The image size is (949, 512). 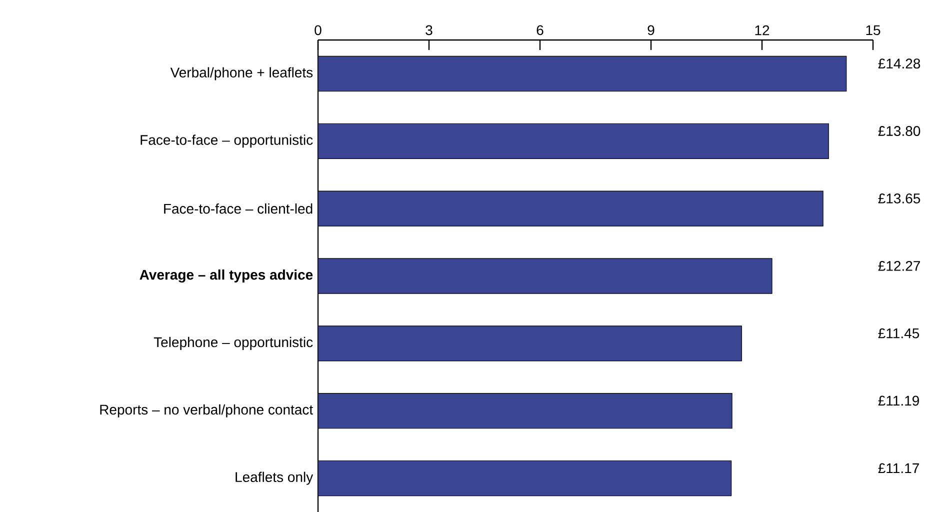 I want to click on data-label: £14.28, so click(x=899, y=63).